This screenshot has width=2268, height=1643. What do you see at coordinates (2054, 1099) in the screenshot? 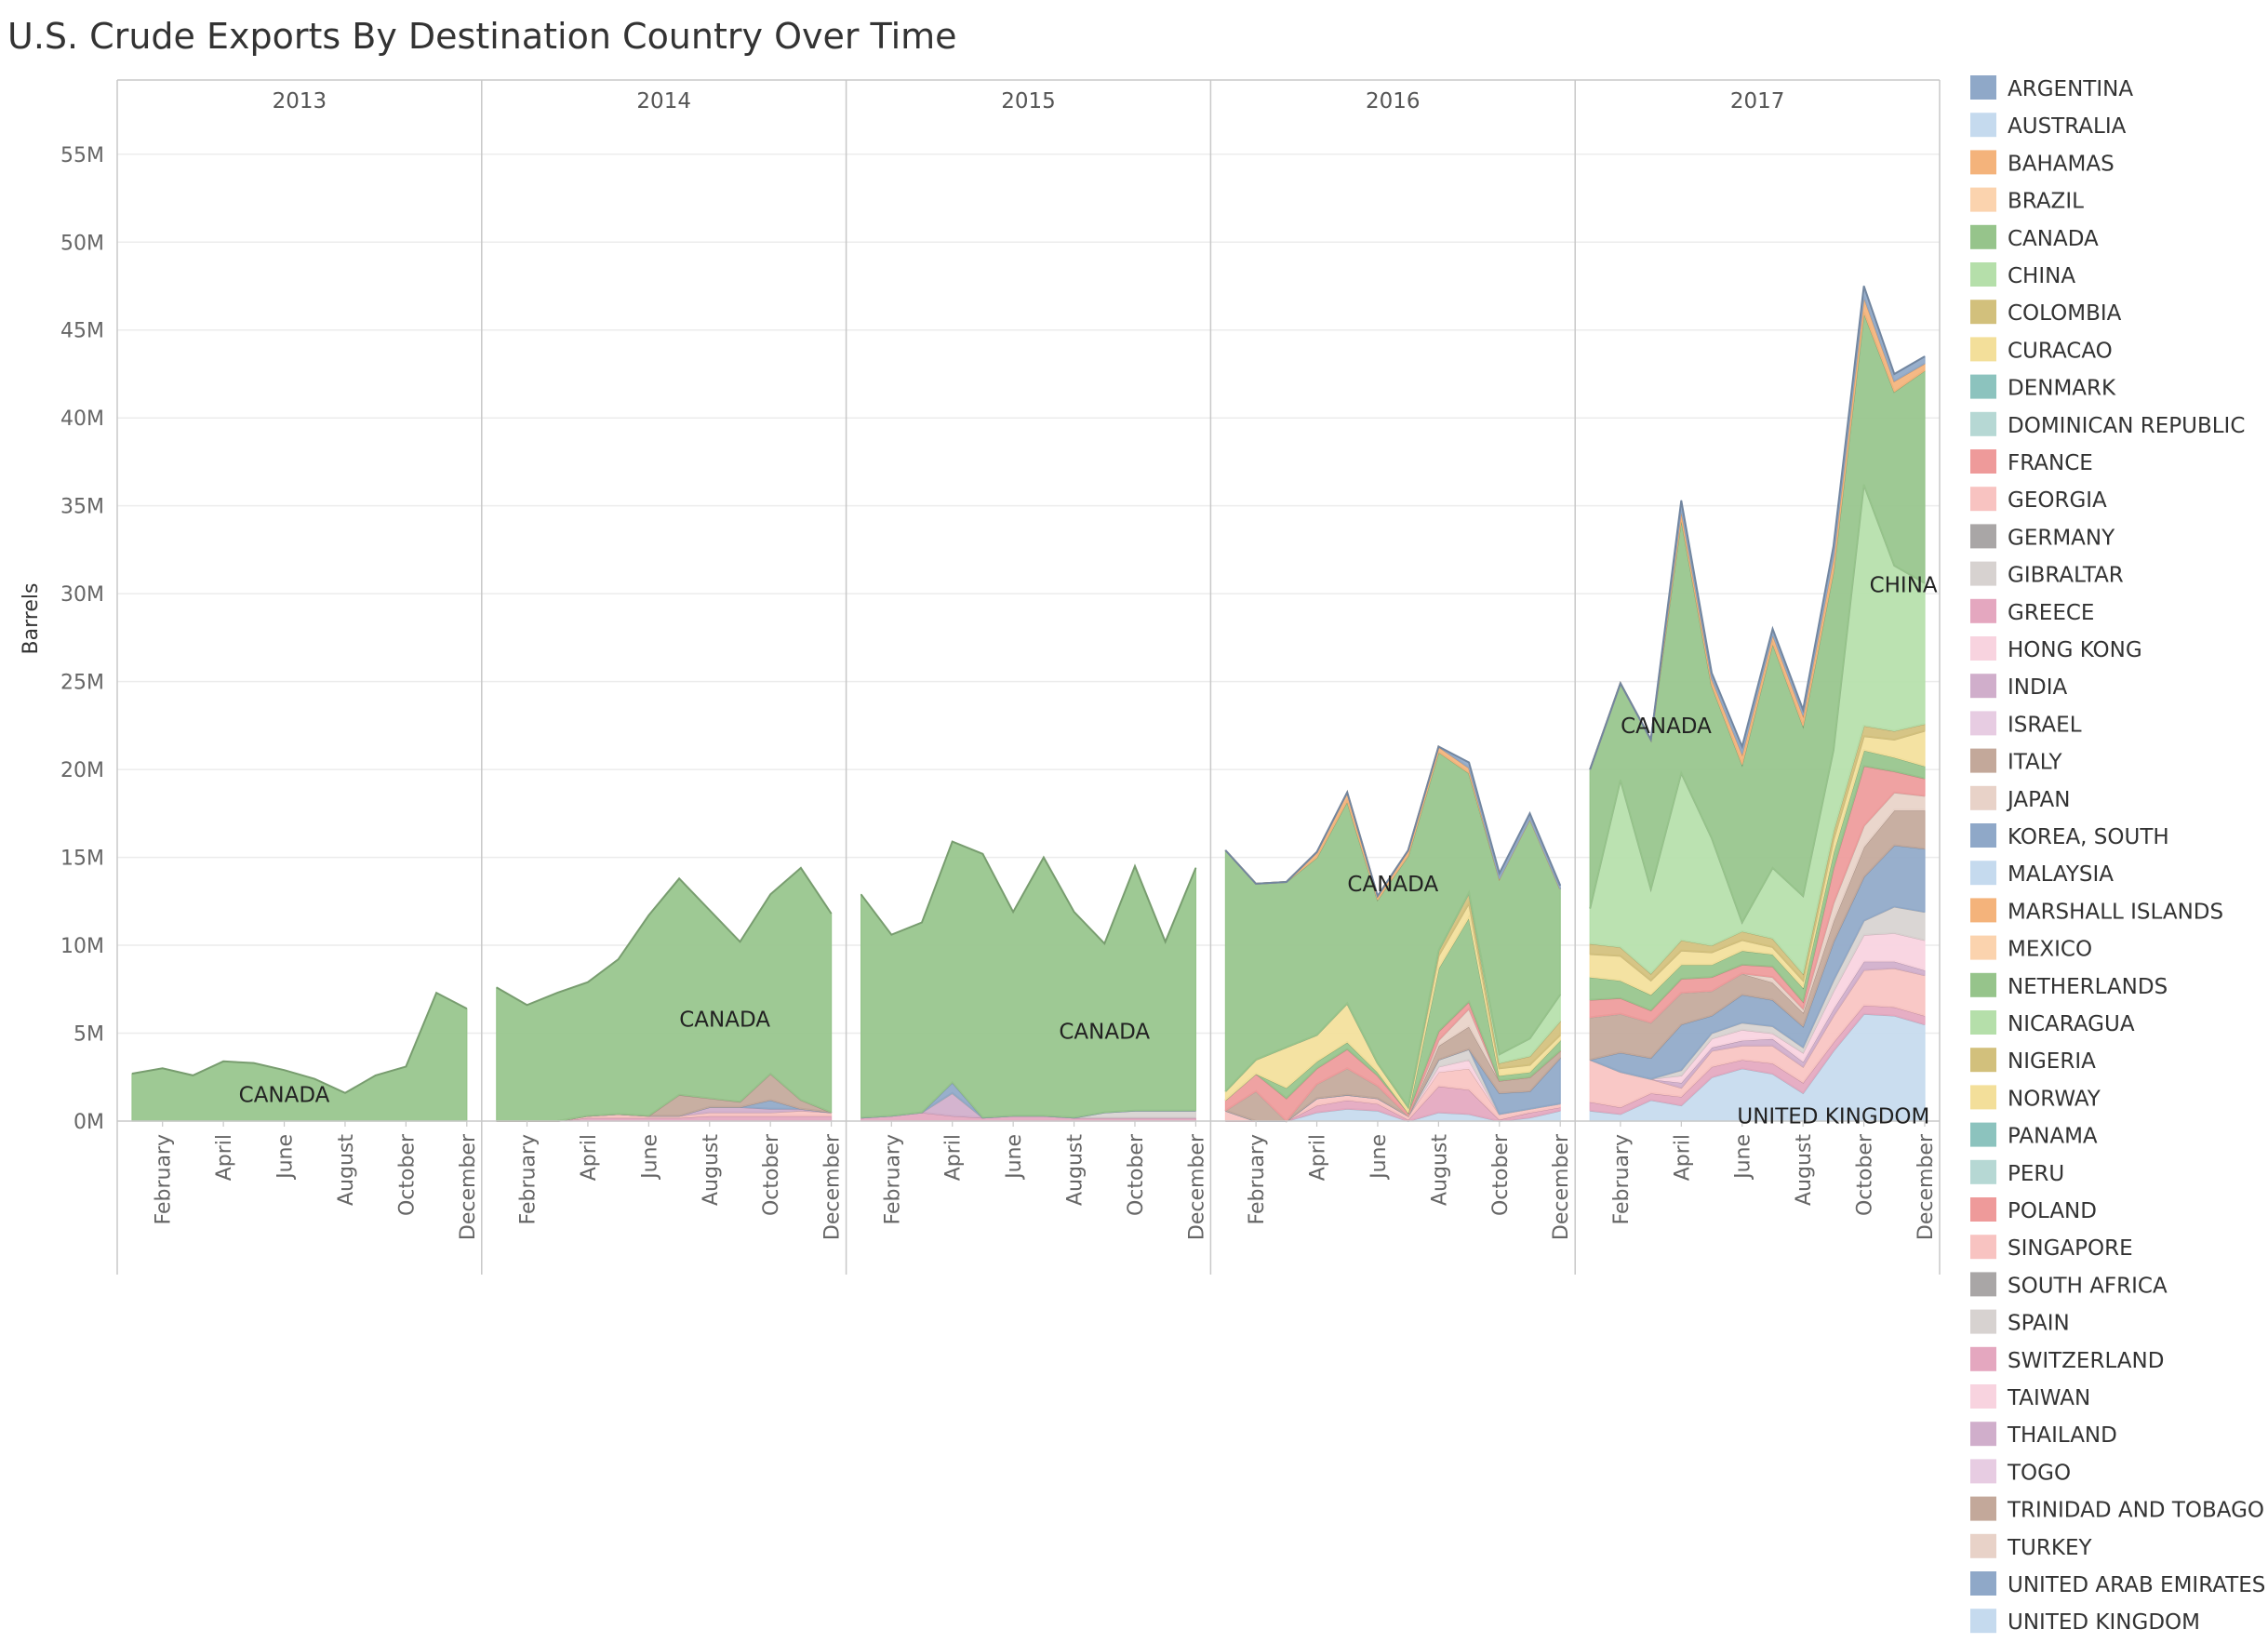
I see `legend-label: NORWAY` at bounding box center [2054, 1099].